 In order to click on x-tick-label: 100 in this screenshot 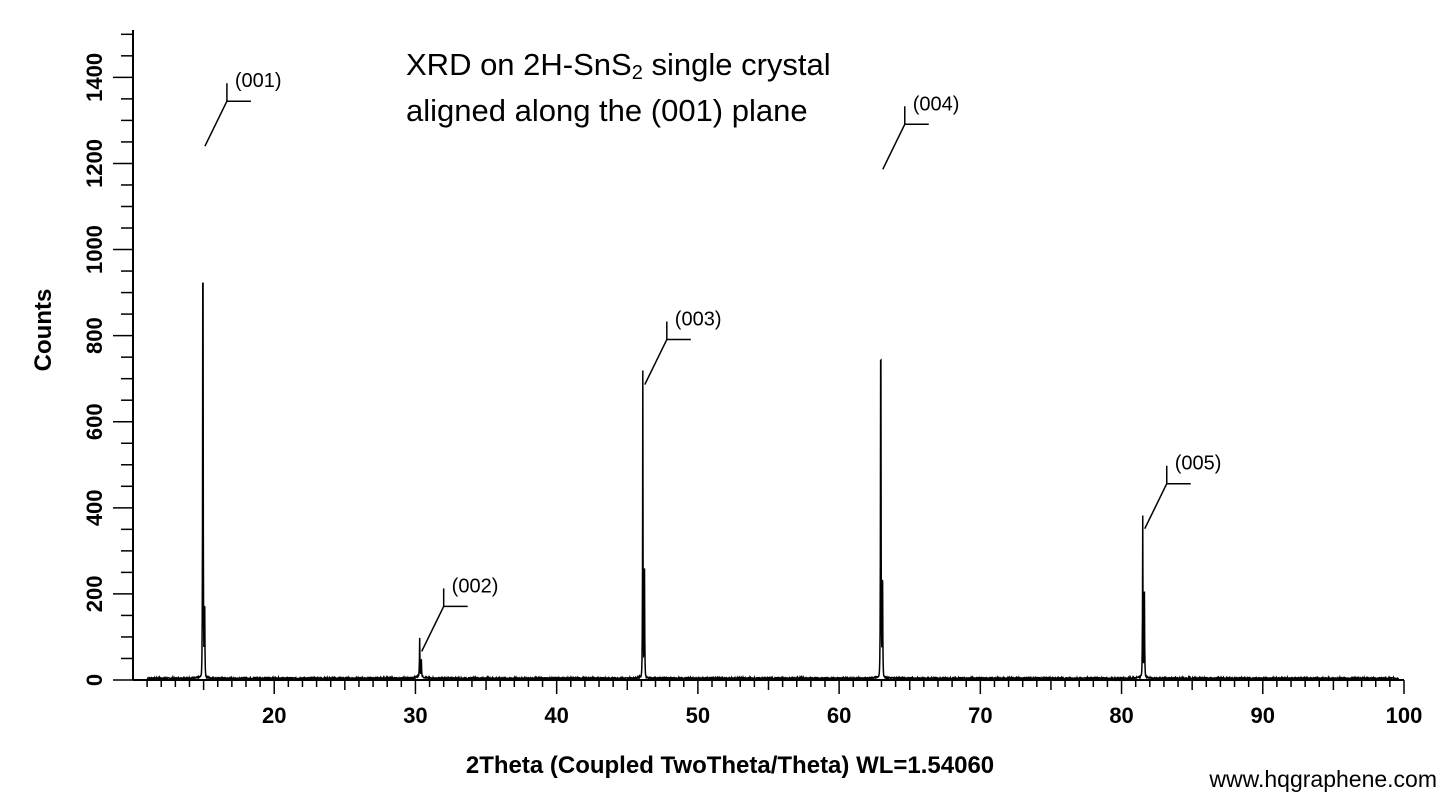, I will do `click(1404, 715)`.